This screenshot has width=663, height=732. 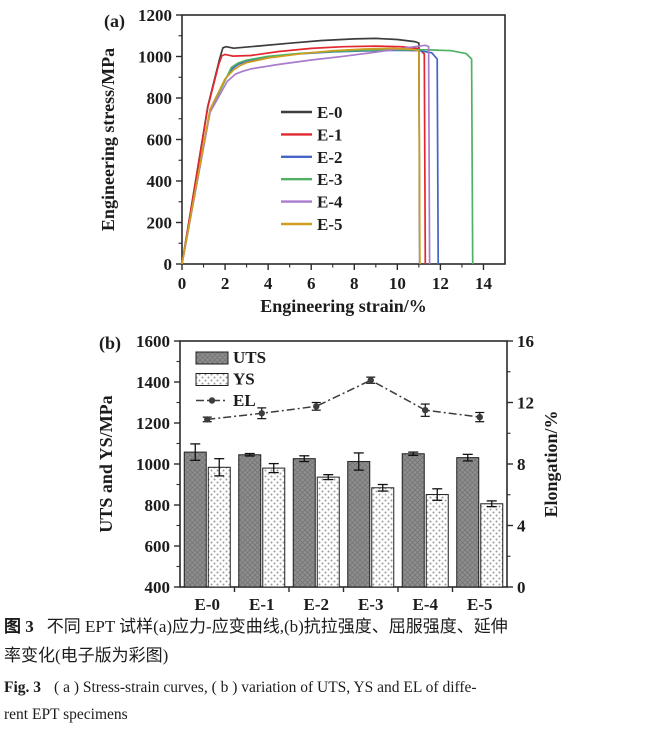 What do you see at coordinates (397, 283) in the screenshot?
I see `x-tick-label: 10` at bounding box center [397, 283].